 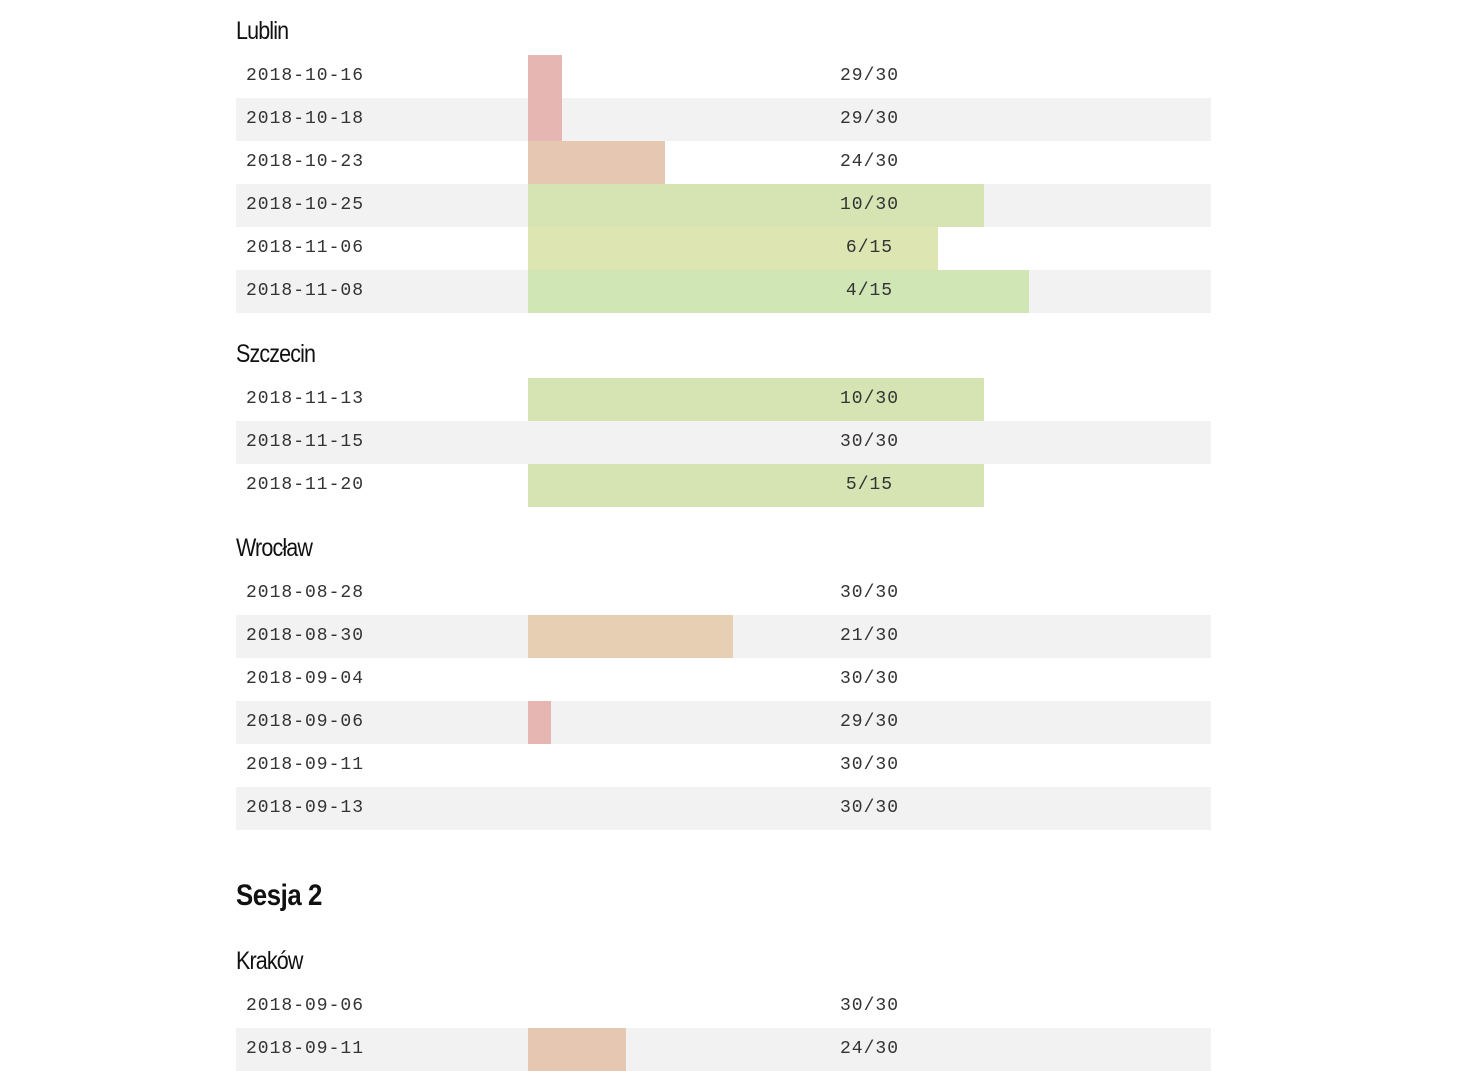 What do you see at coordinates (305, 248) in the screenshot?
I see `row-date: 2018-11-06` at bounding box center [305, 248].